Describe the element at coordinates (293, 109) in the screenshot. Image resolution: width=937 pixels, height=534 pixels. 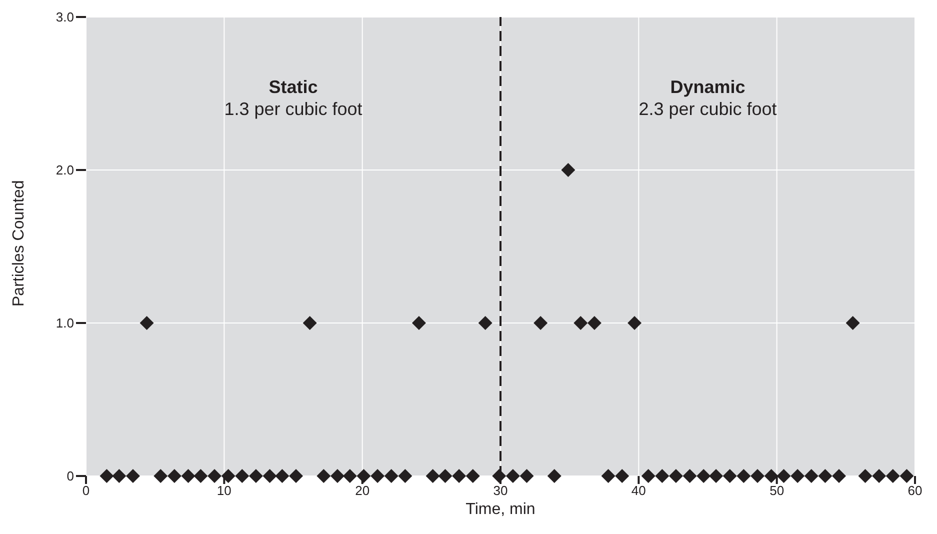
I see `annotation: 1.3 per cubic foot` at that location.